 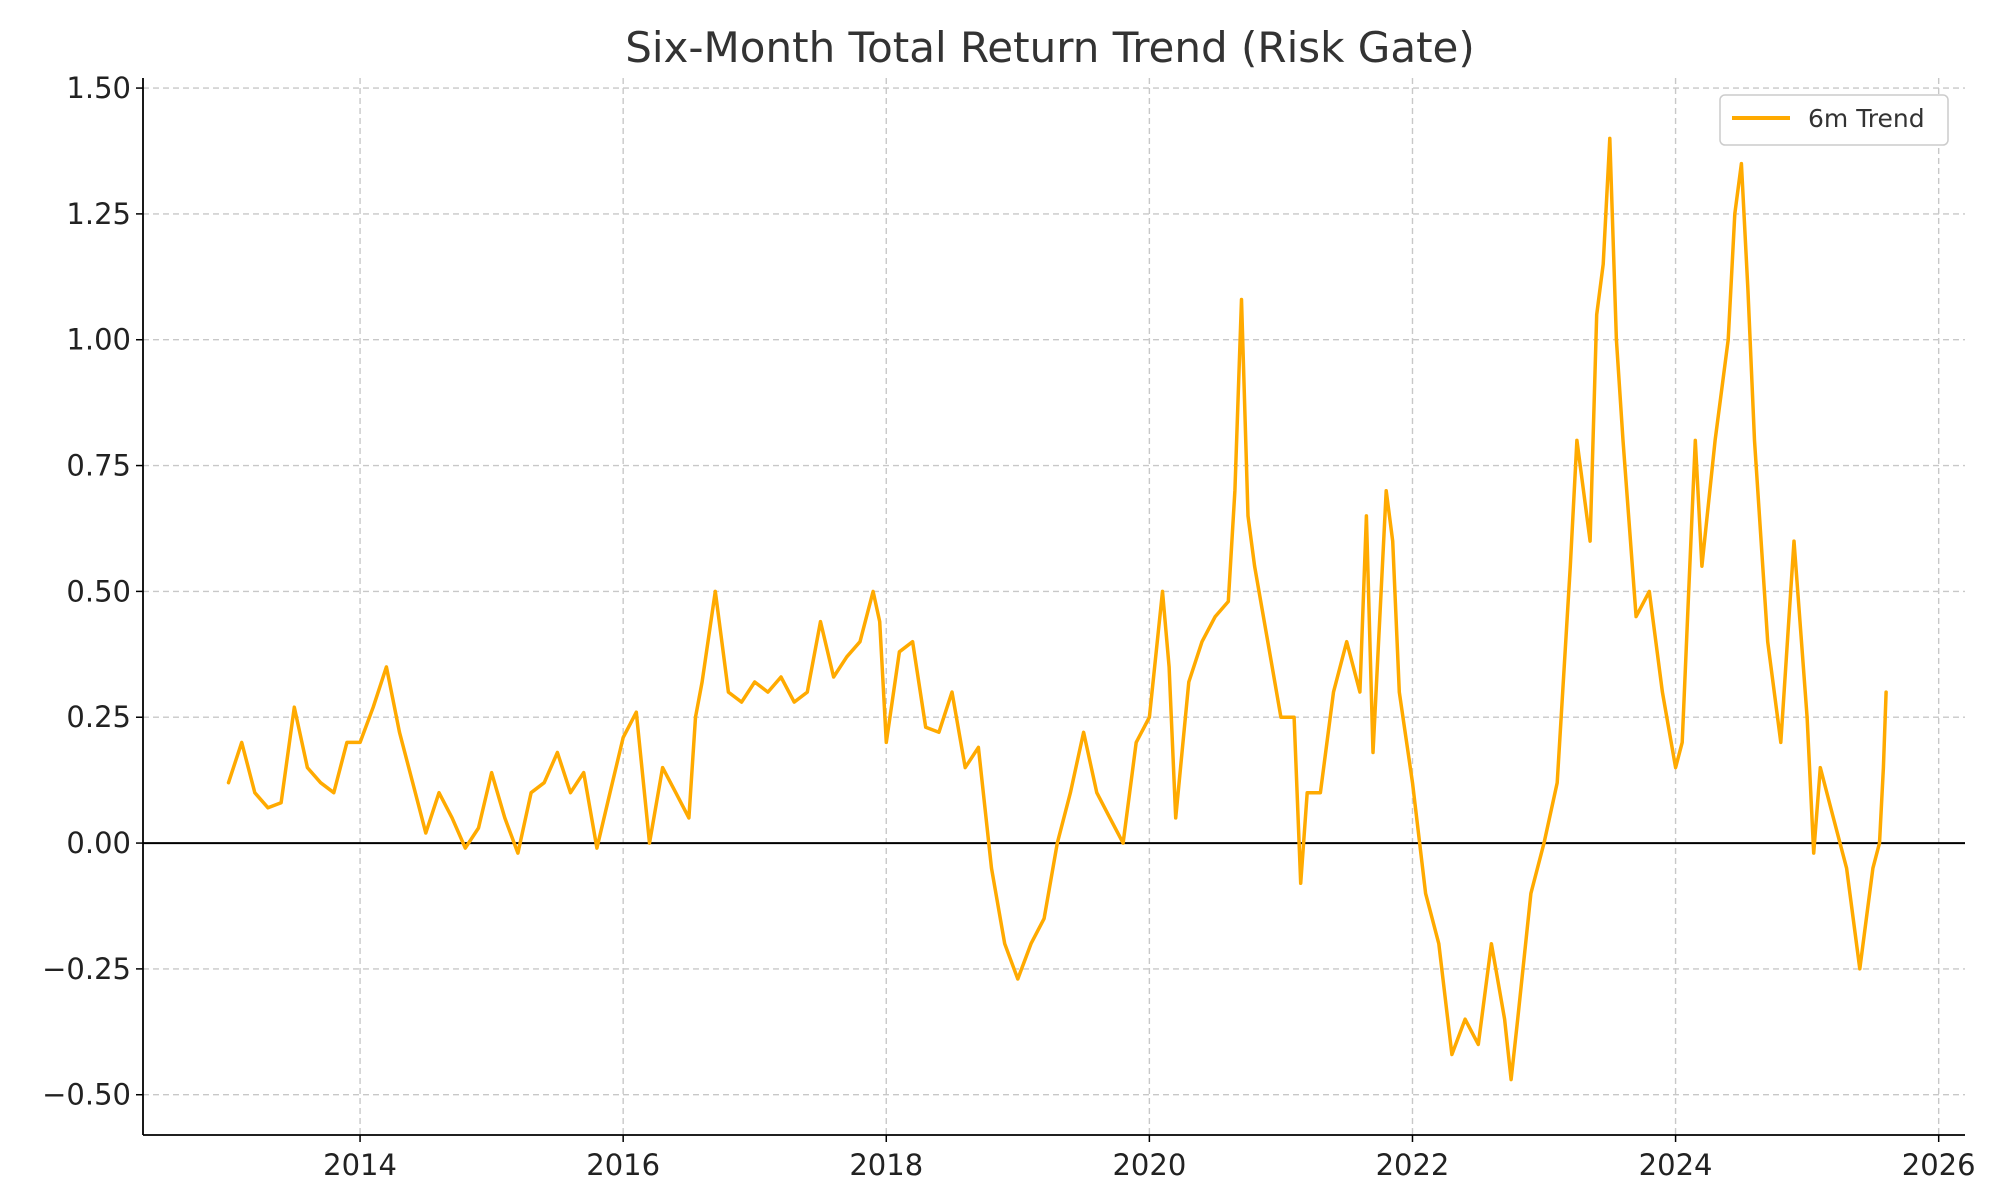 I want to click on legend-box, so click(x=1834, y=120).